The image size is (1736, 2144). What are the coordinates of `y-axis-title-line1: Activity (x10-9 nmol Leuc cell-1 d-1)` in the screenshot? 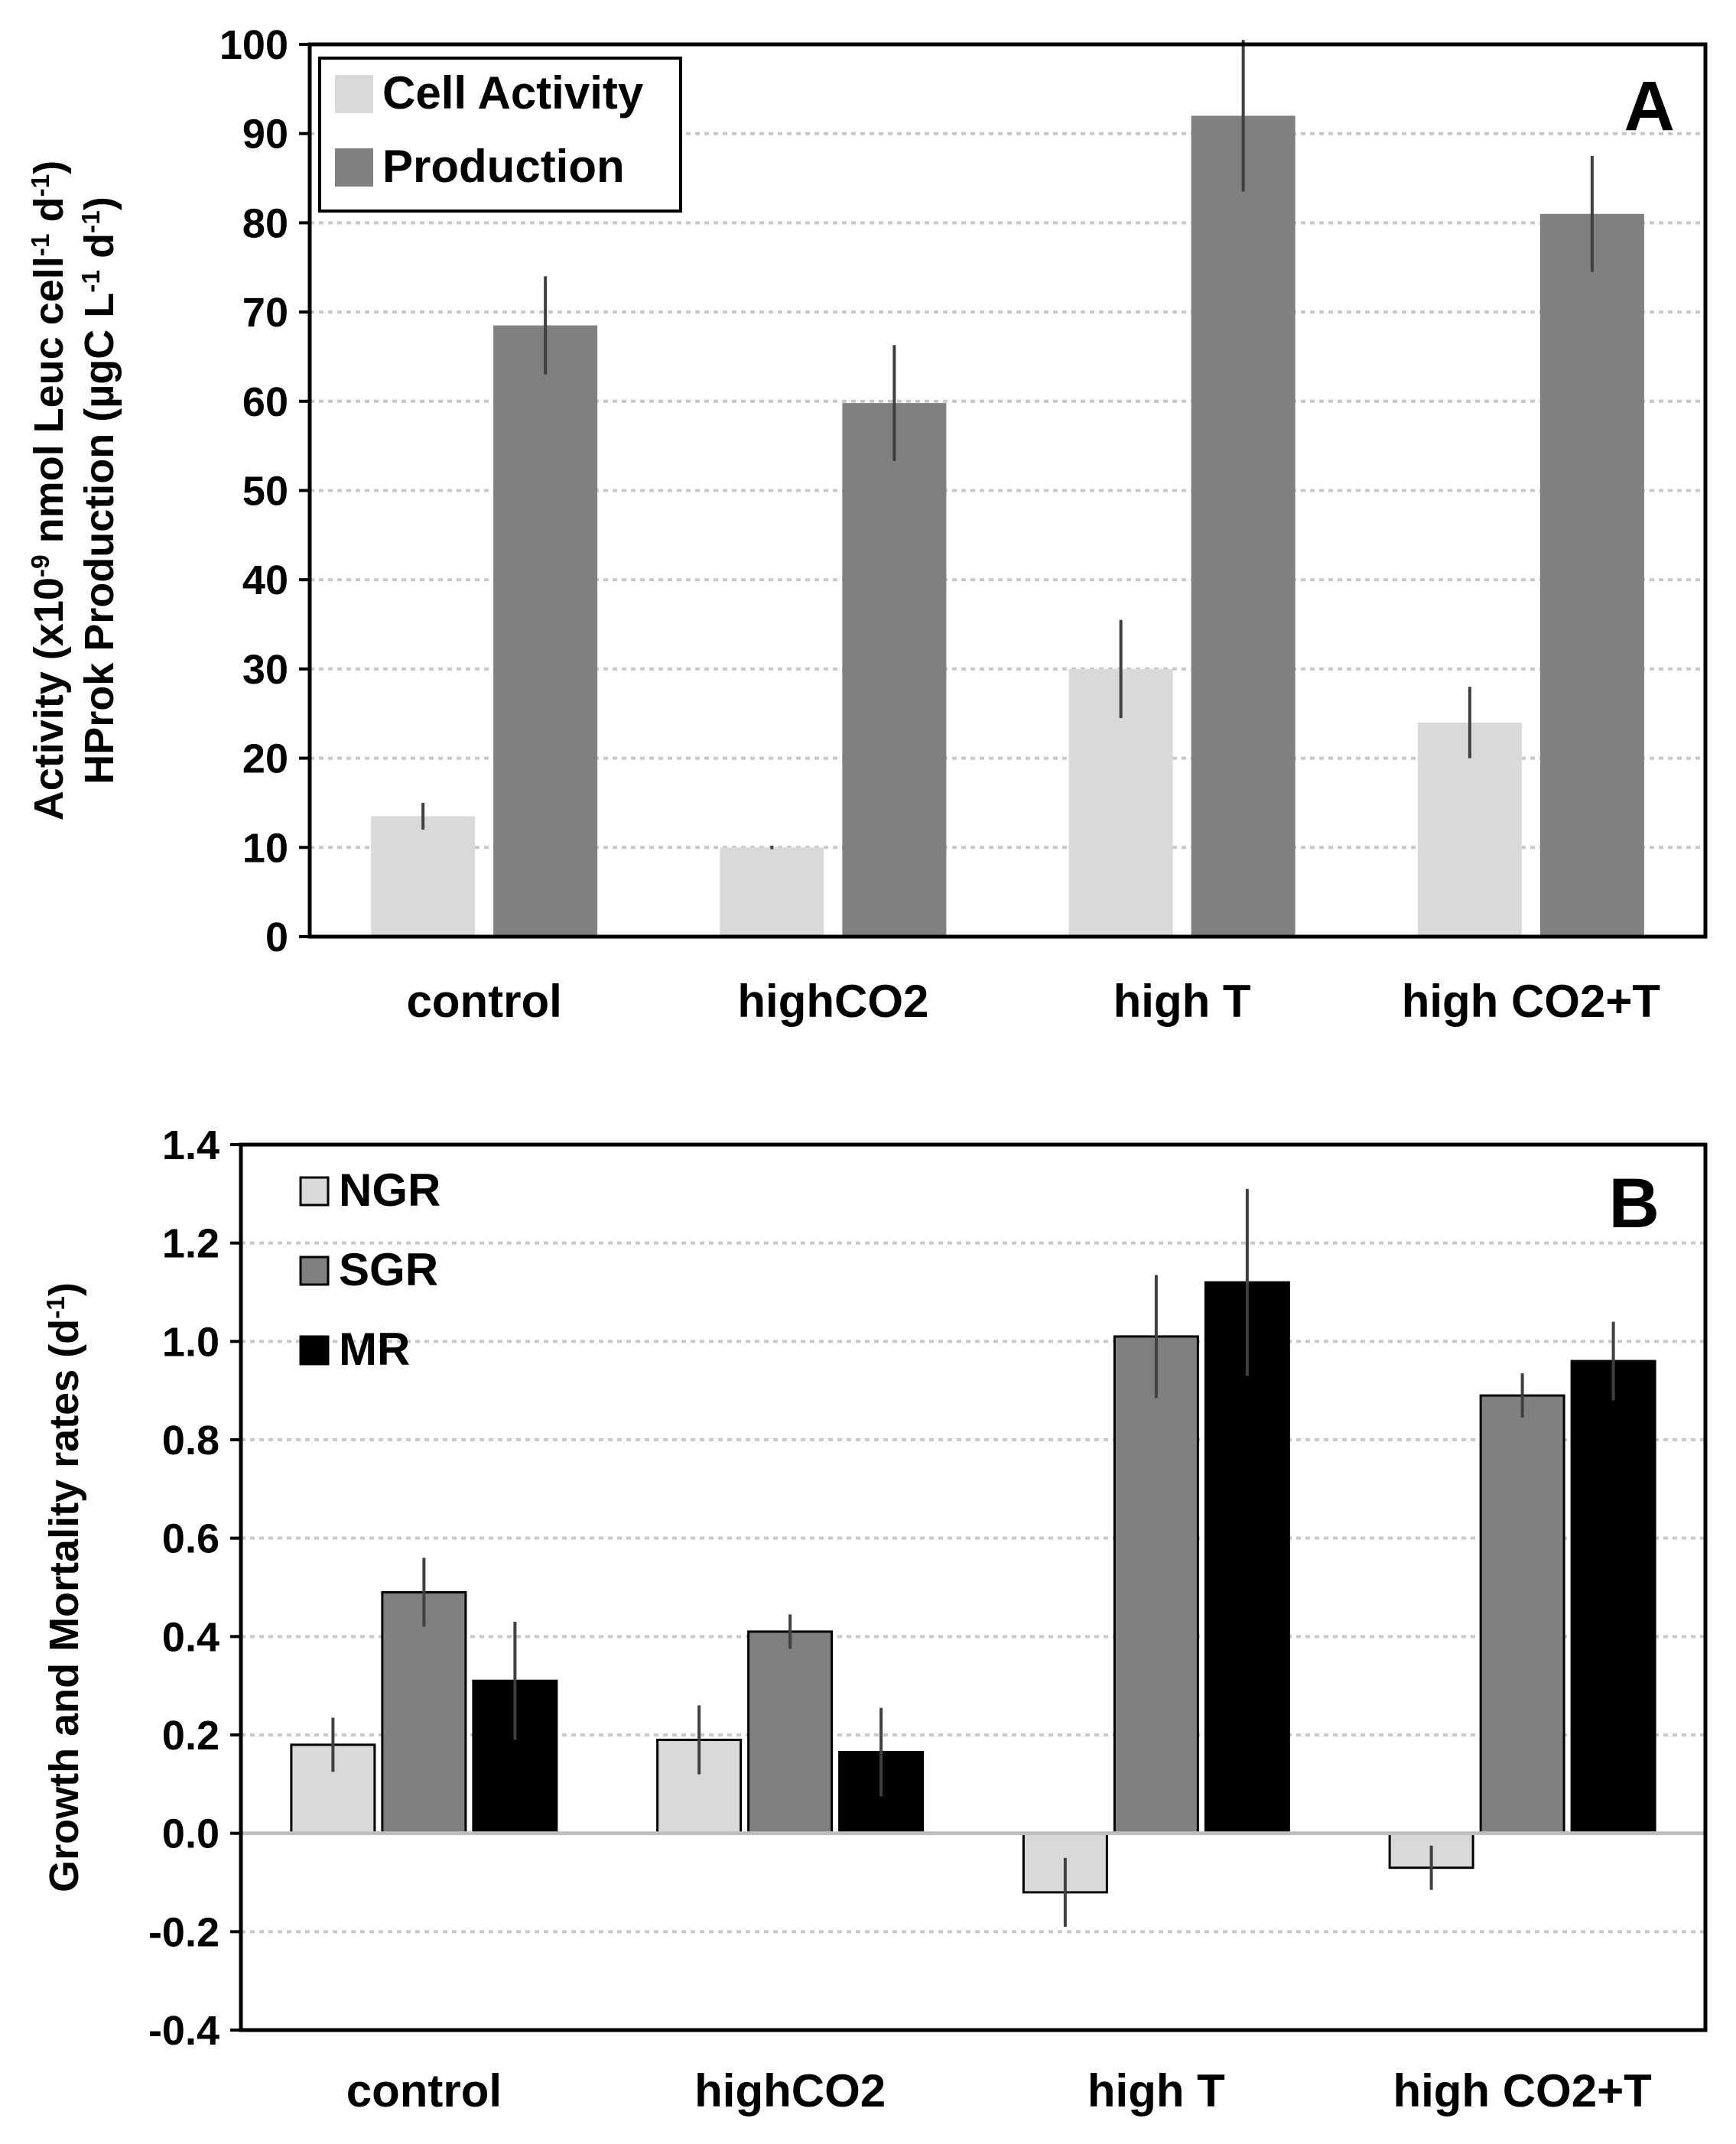 It's located at (49, 491).